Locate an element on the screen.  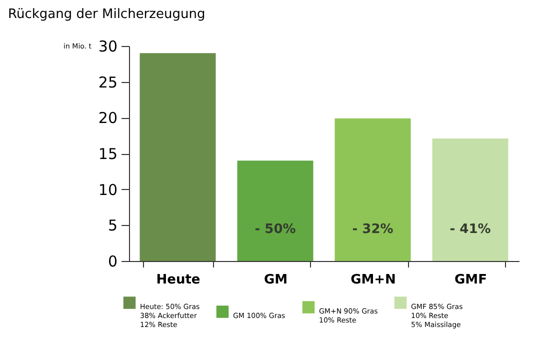
x-tick-label: GM is located at coordinates (276, 280).